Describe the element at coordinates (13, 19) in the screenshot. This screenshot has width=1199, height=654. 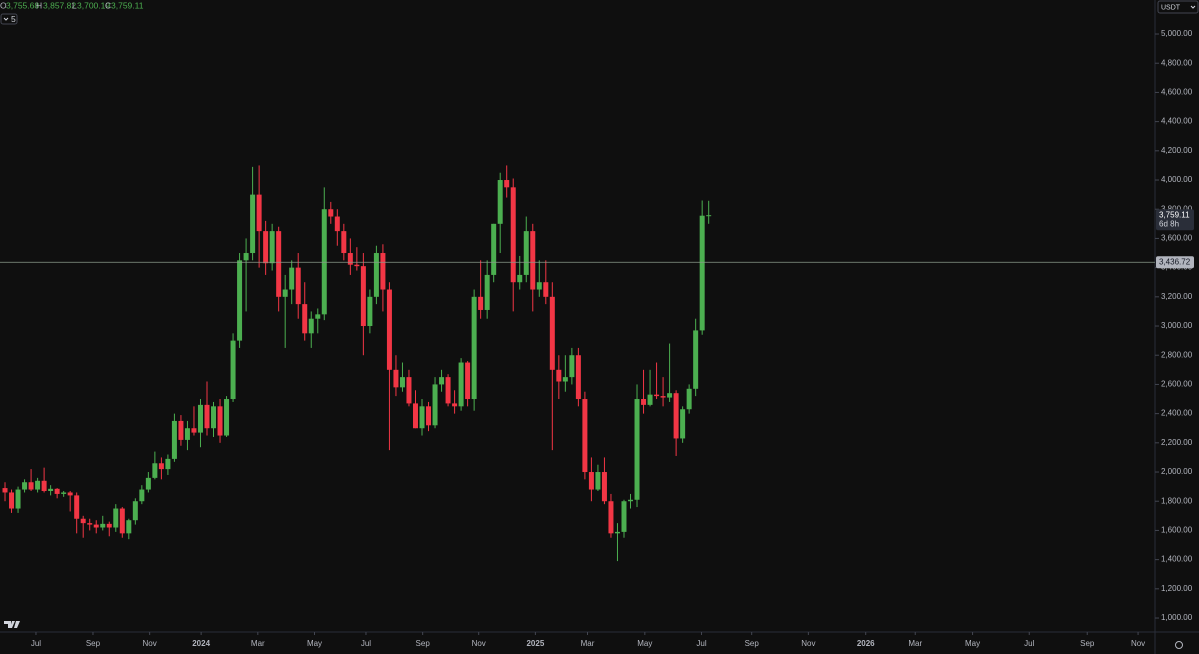
I see `toggle-count: 5` at that location.